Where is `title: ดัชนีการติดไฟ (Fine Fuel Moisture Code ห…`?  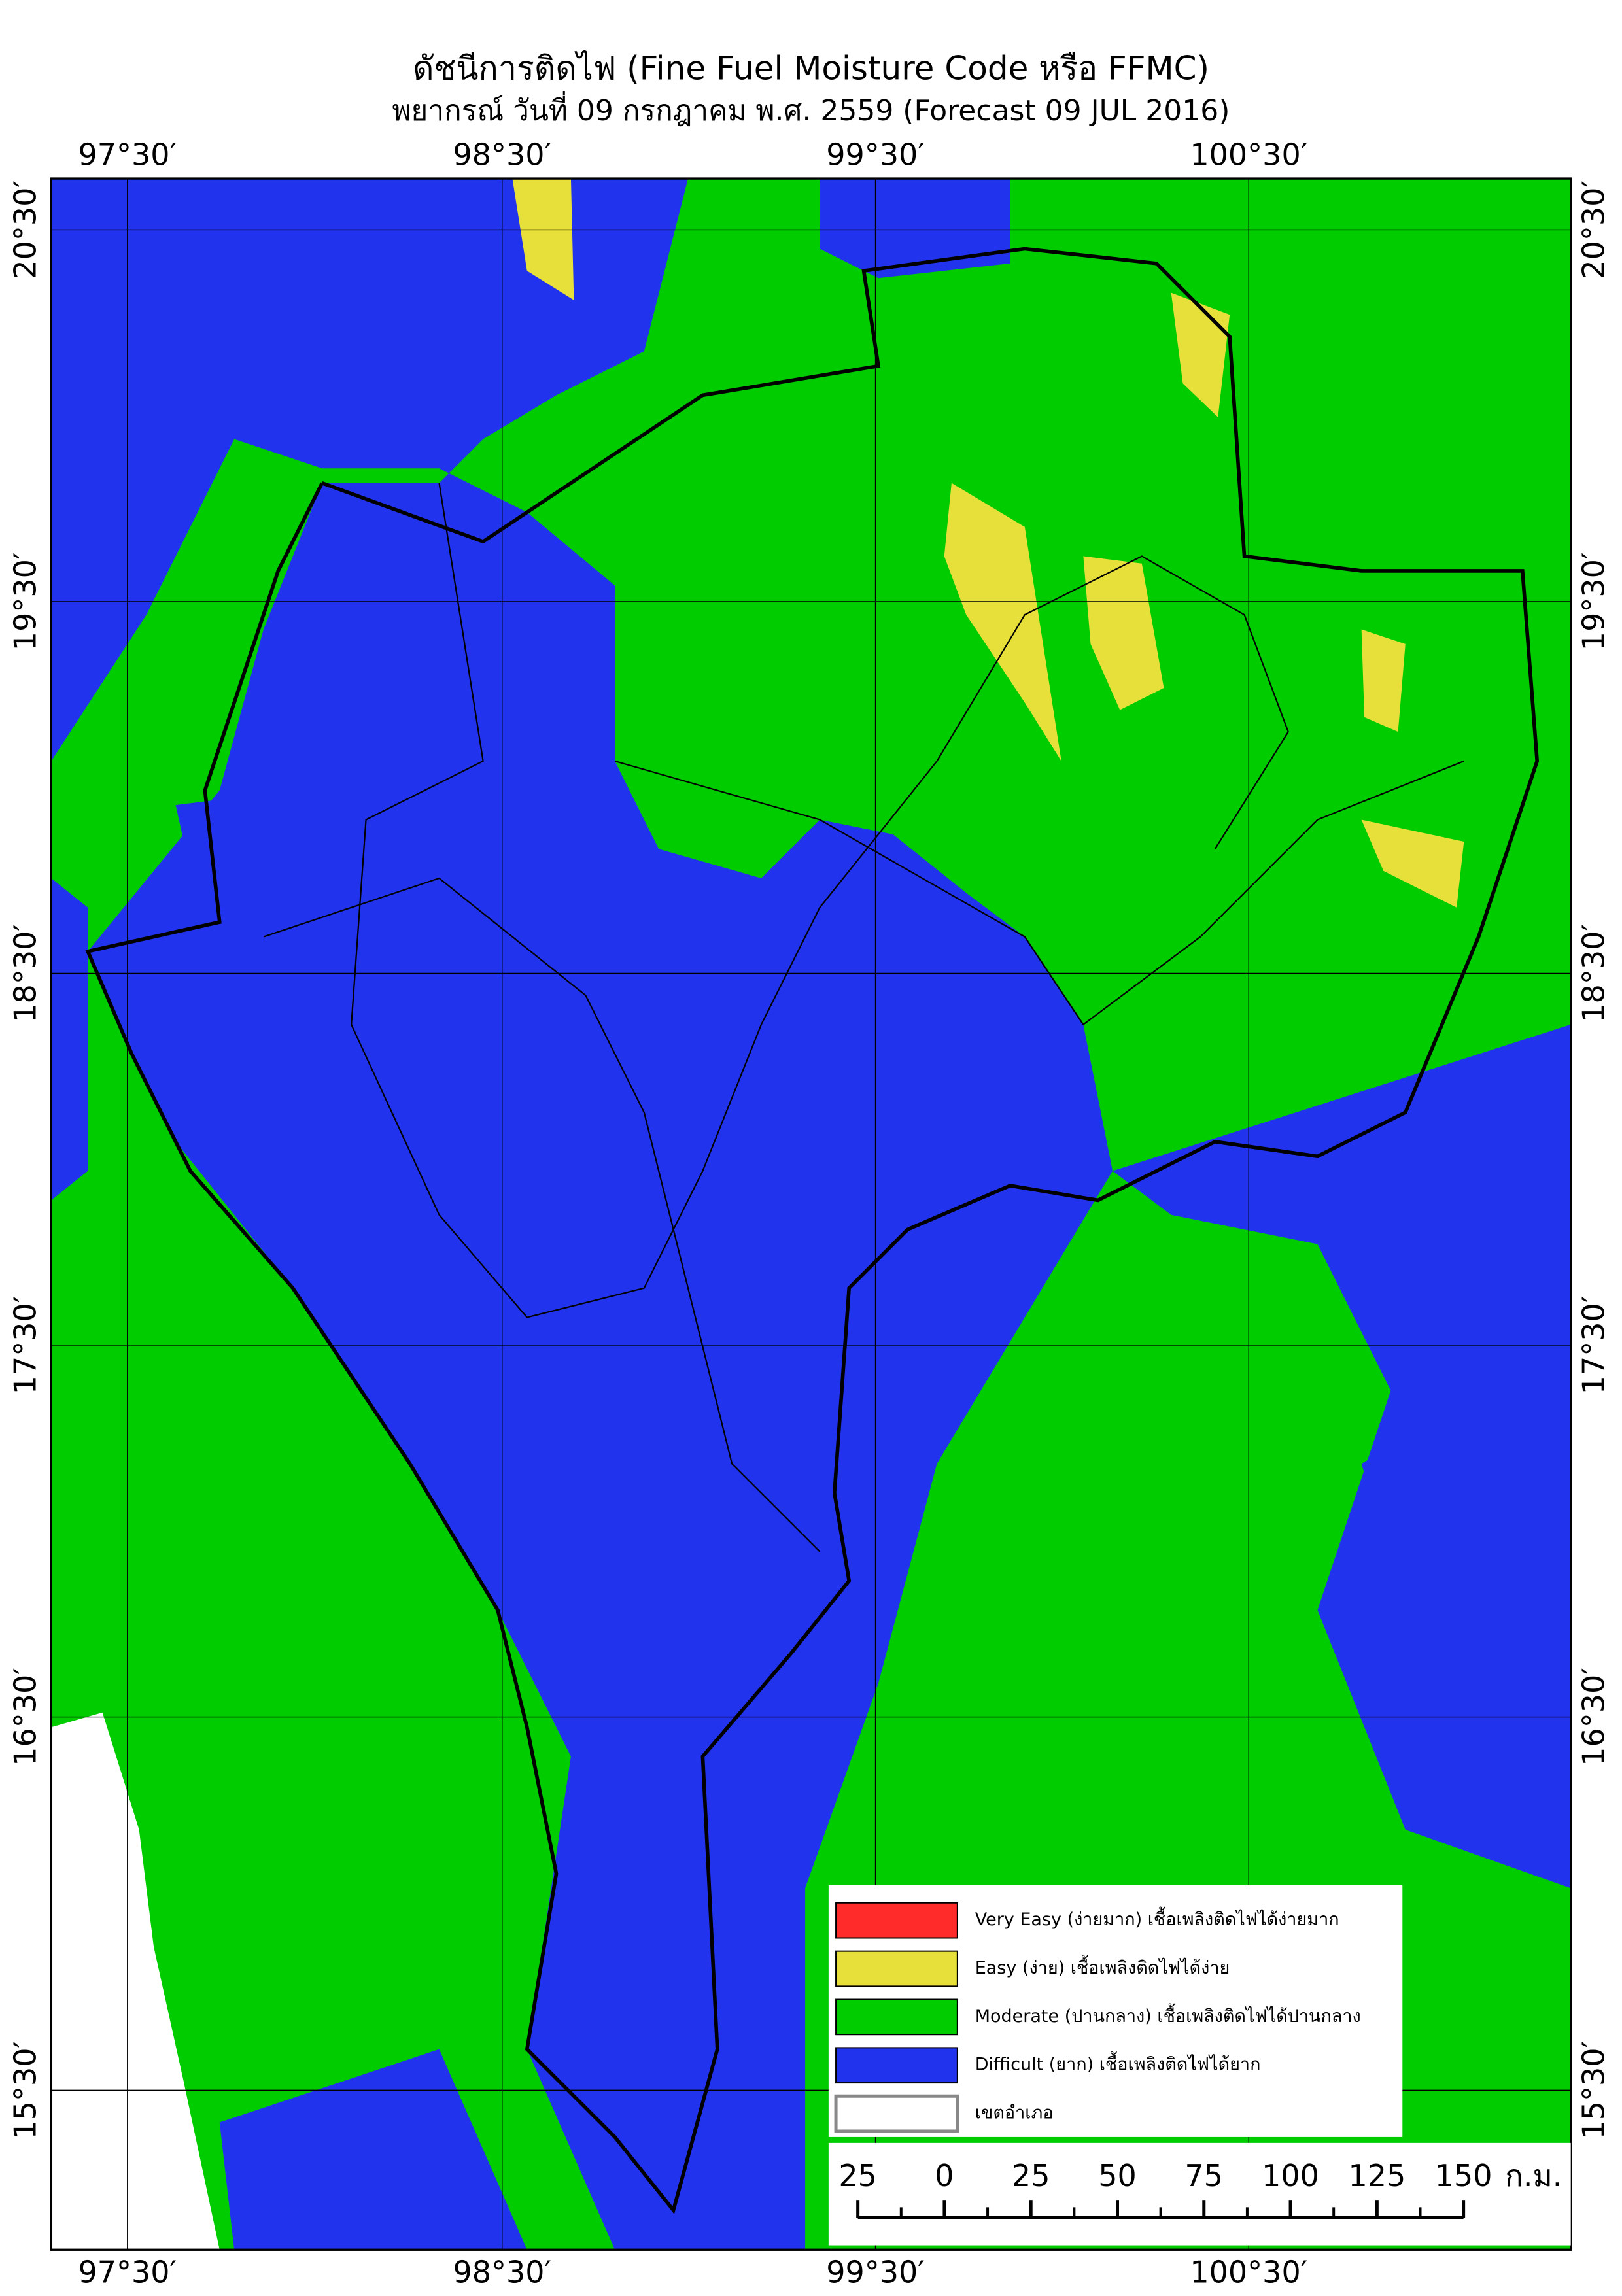
title: ดัชนีการติดไฟ (Fine Fuel Moisture Code ห… is located at coordinates (811, 69).